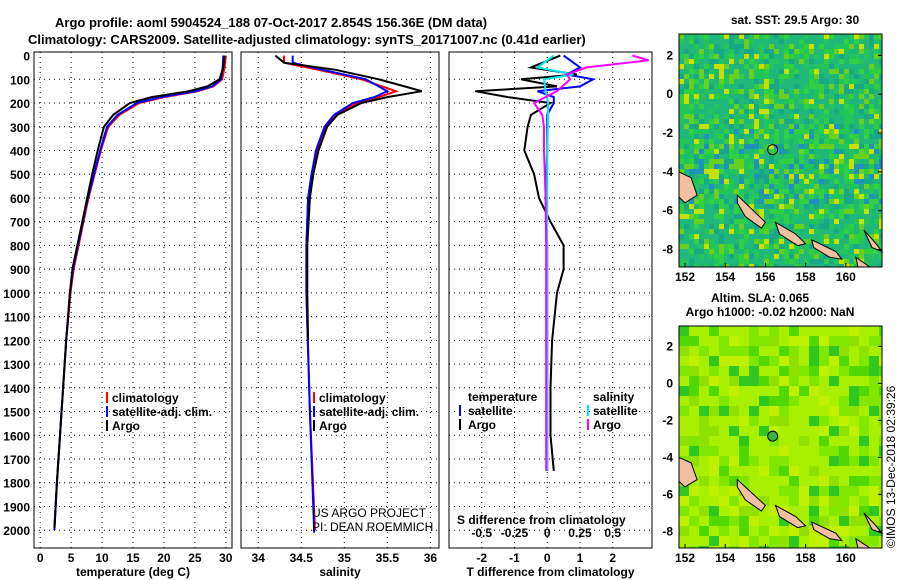 The height and width of the screenshot is (580, 900). Describe the element at coordinates (806, 277) in the screenshot. I see `lon-tick-label: 158` at that location.